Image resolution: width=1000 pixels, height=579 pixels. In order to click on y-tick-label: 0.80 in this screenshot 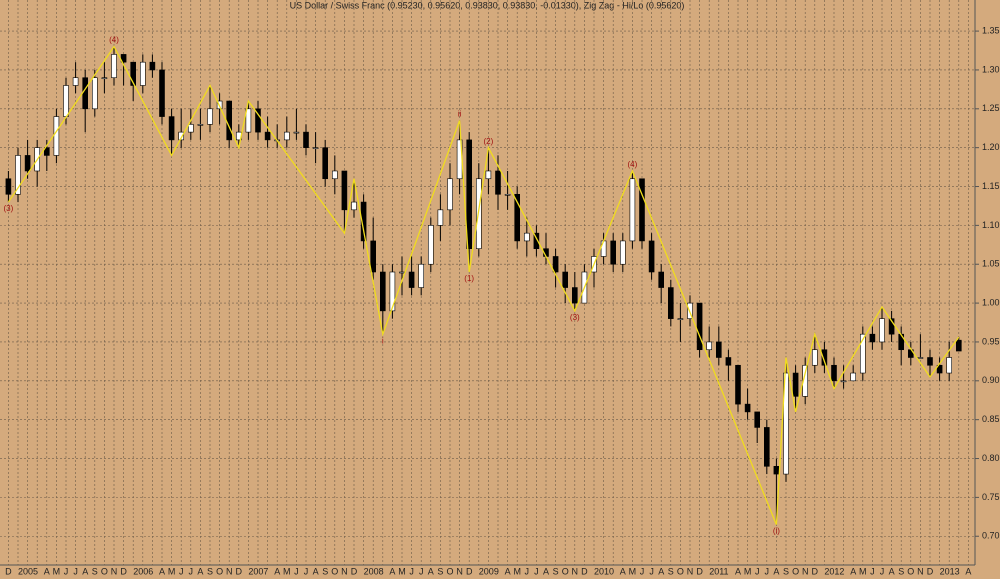, I will do `click(991, 458)`.